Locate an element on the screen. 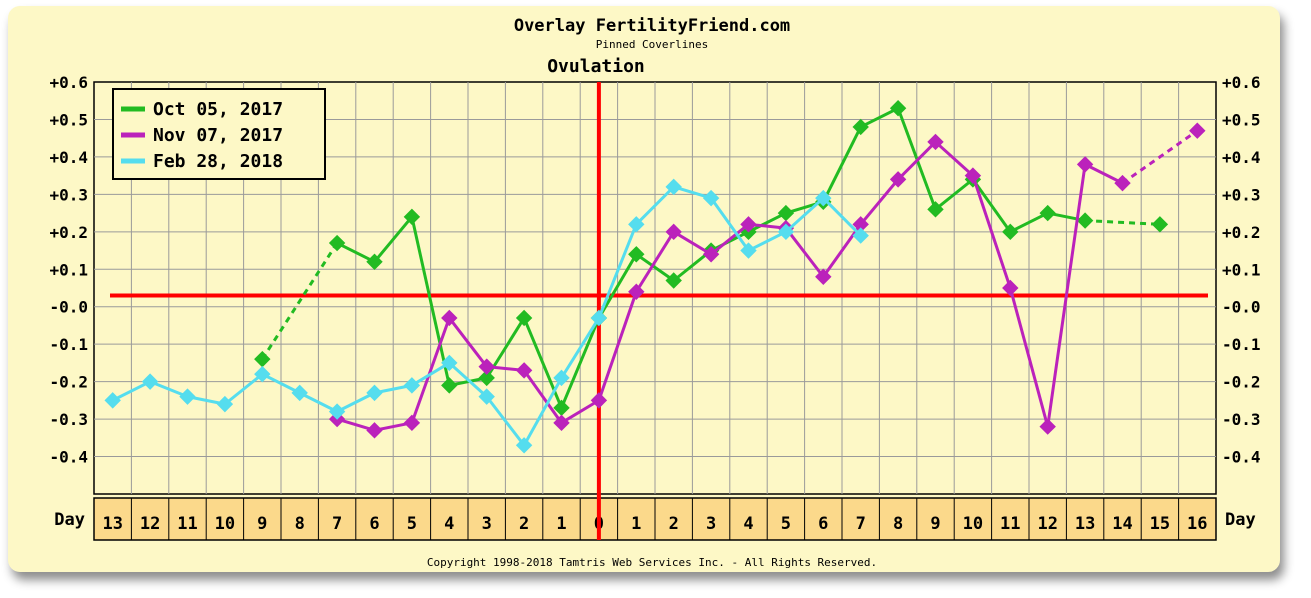 This screenshot has height=598, width=1311. day-label: 11 is located at coordinates (187, 524).